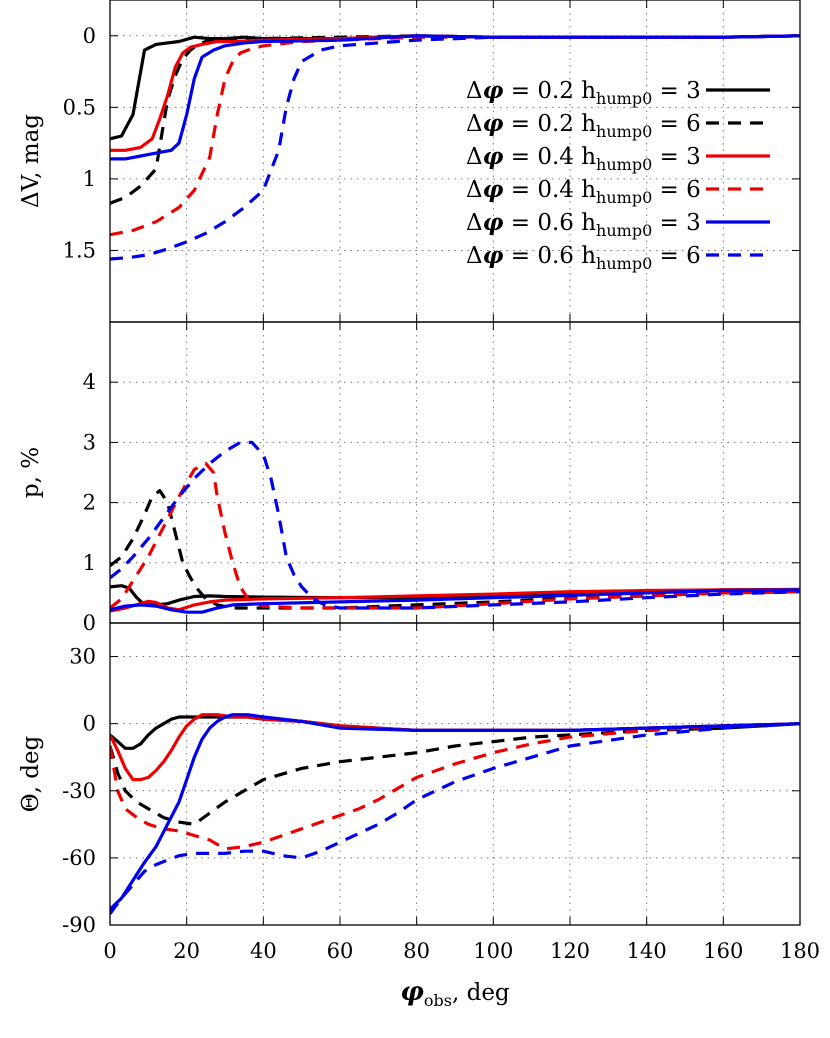 This screenshot has height=1038, width=830. Describe the element at coordinates (79, 791) in the screenshot. I see `y-tick-label: -30` at that location.